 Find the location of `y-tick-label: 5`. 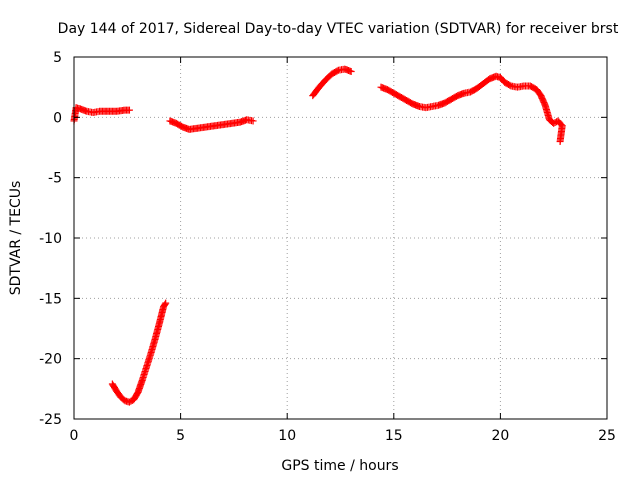

y-tick-label: 5 is located at coordinates (57, 58).